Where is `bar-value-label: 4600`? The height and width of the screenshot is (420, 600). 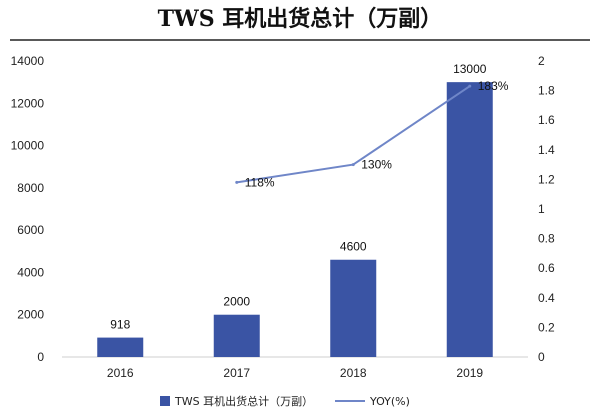 bar-value-label: 4600 is located at coordinates (353, 247).